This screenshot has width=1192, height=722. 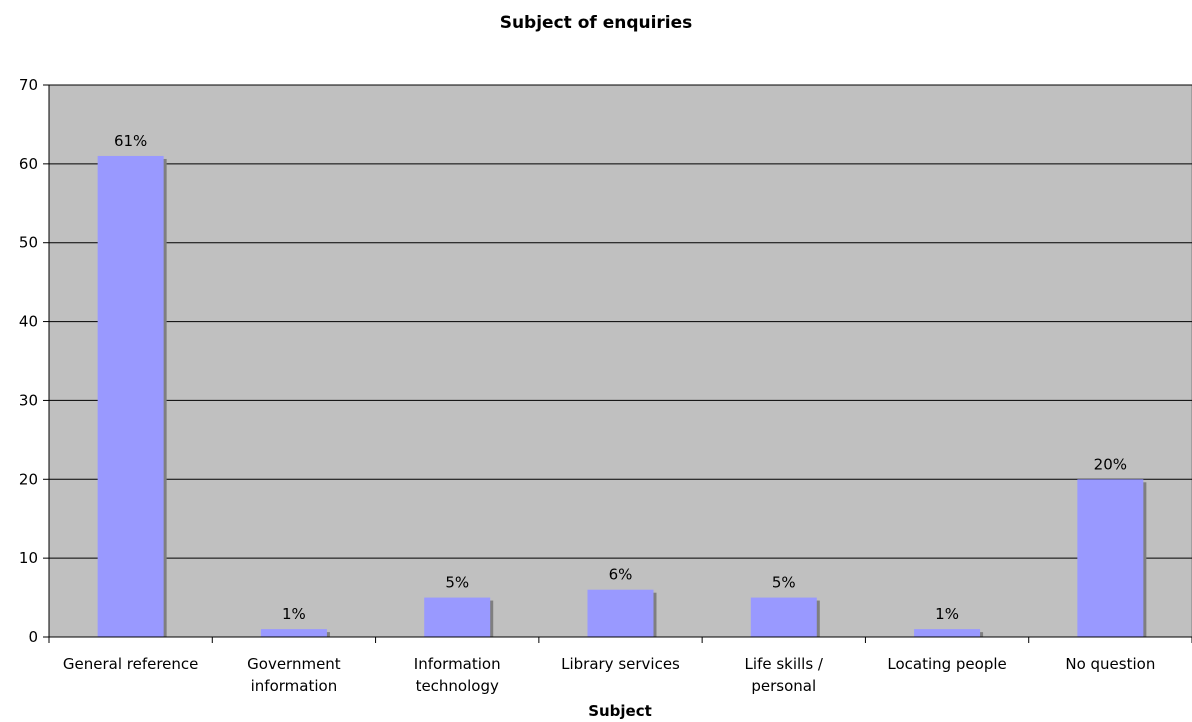 I want to click on x-tick-label: information, so click(x=294, y=686).